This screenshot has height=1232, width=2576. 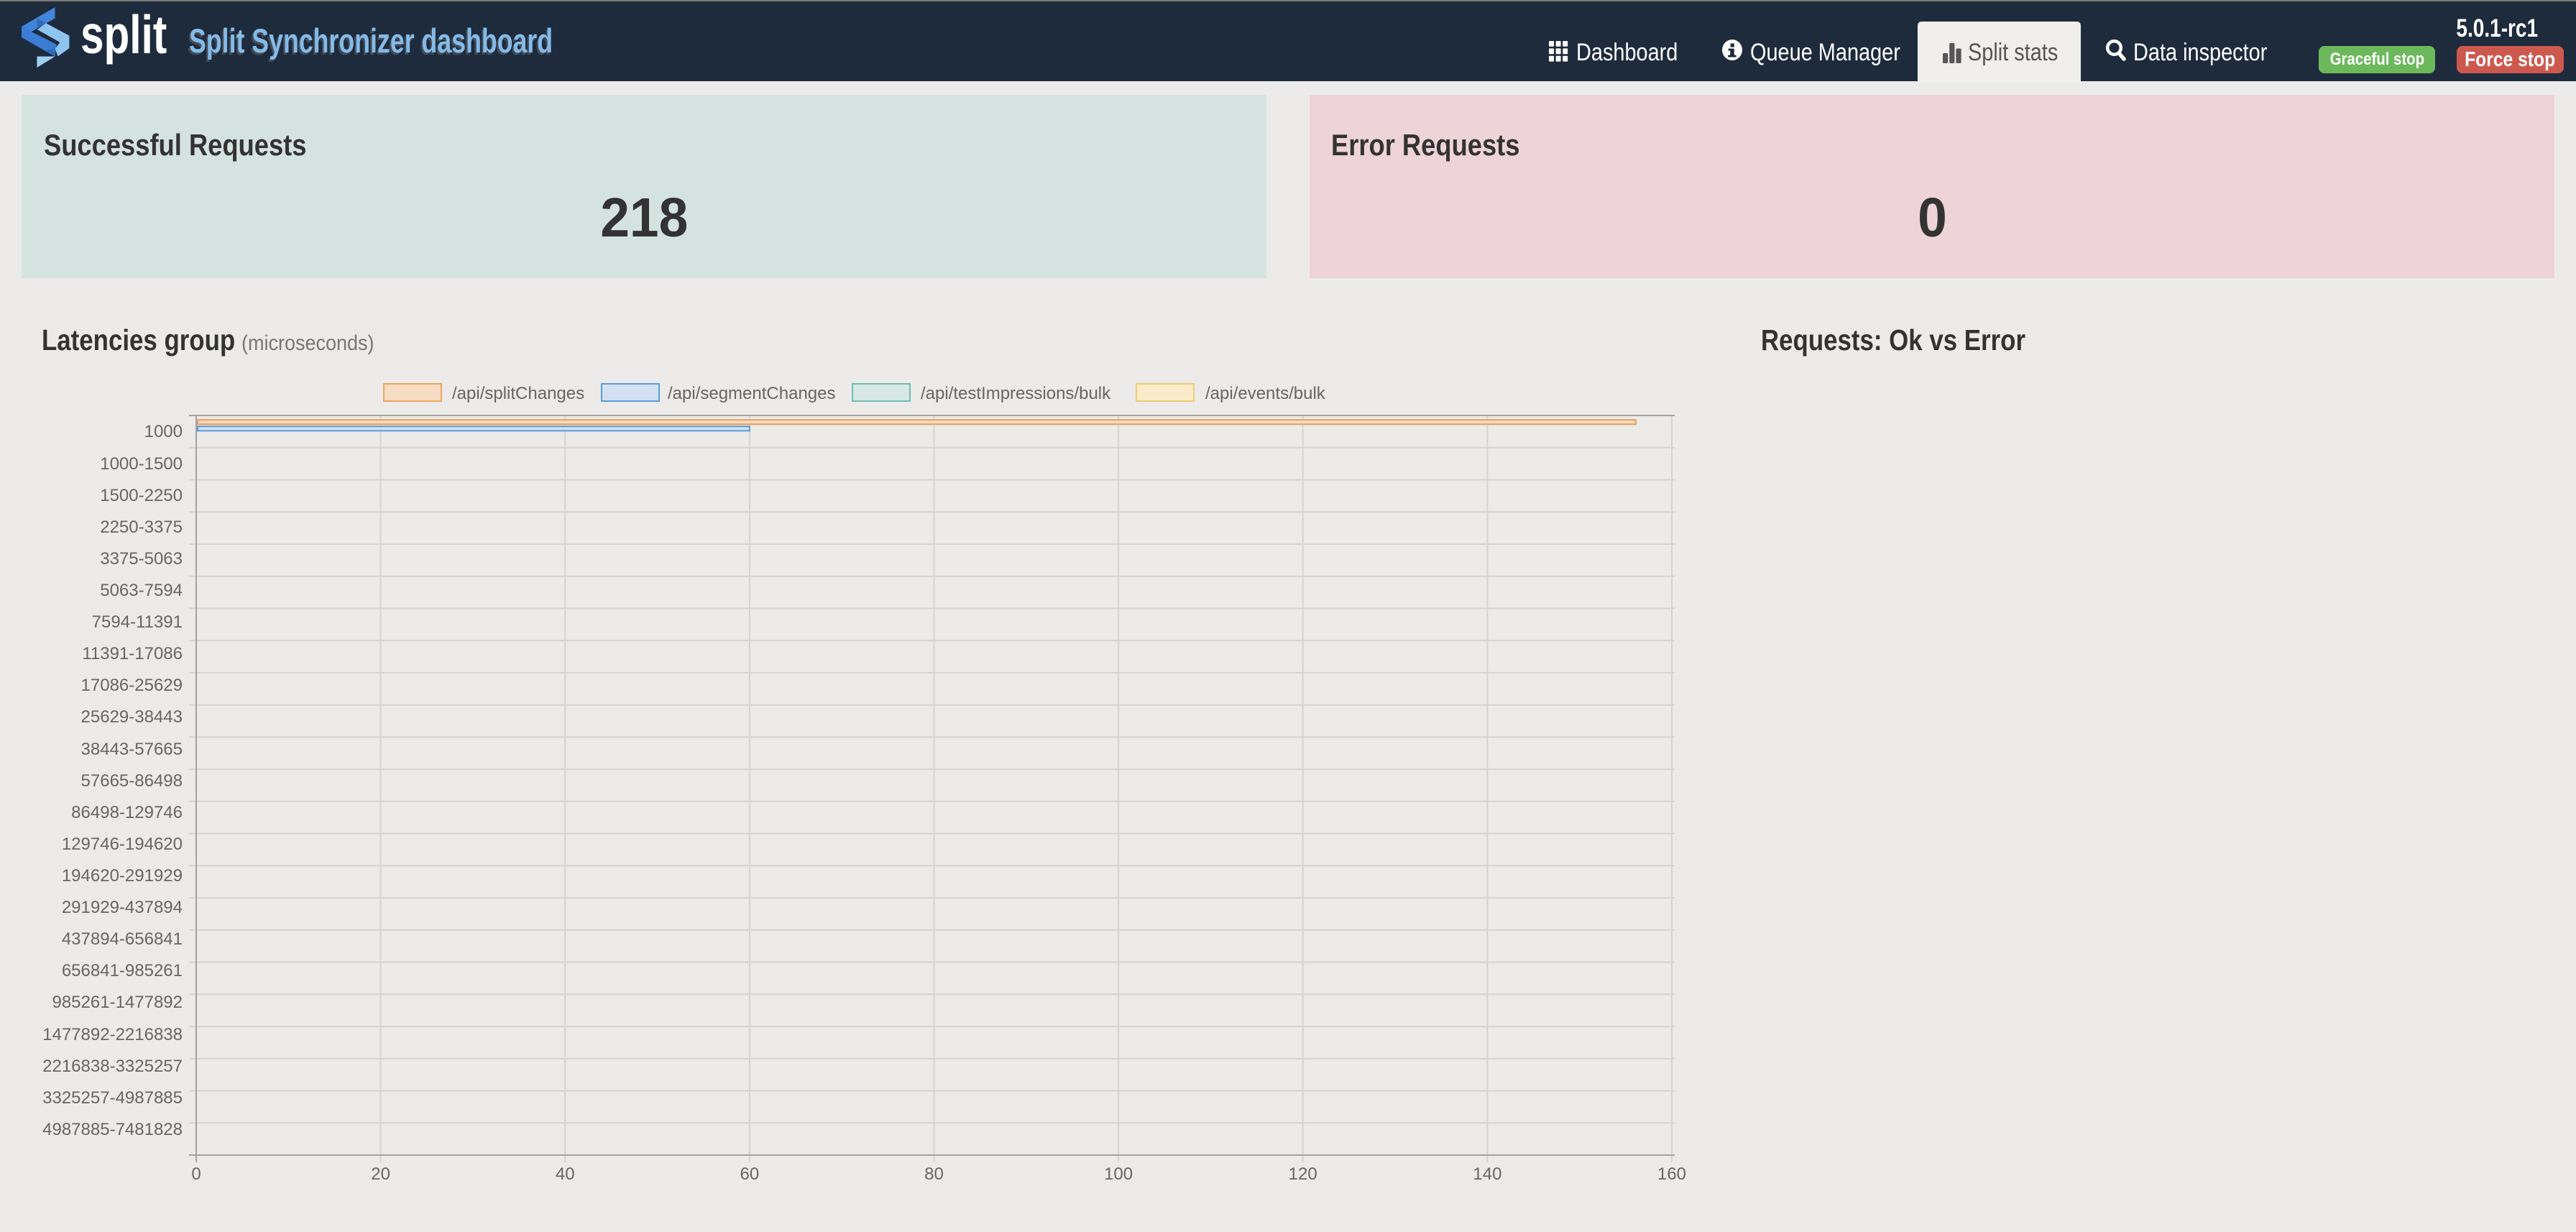 What do you see at coordinates (751, 393) in the screenshot?
I see `svg-text: /api/segmentChanges` at bounding box center [751, 393].